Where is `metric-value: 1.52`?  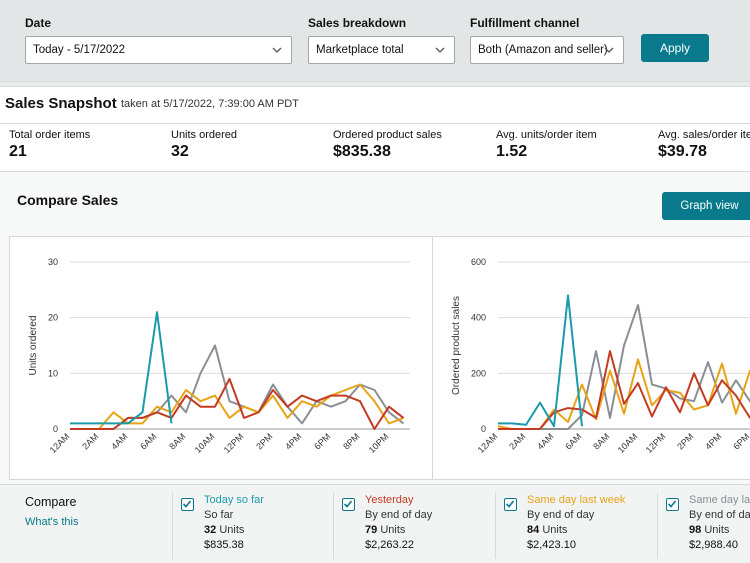
metric-value: 1.52 is located at coordinates (512, 151).